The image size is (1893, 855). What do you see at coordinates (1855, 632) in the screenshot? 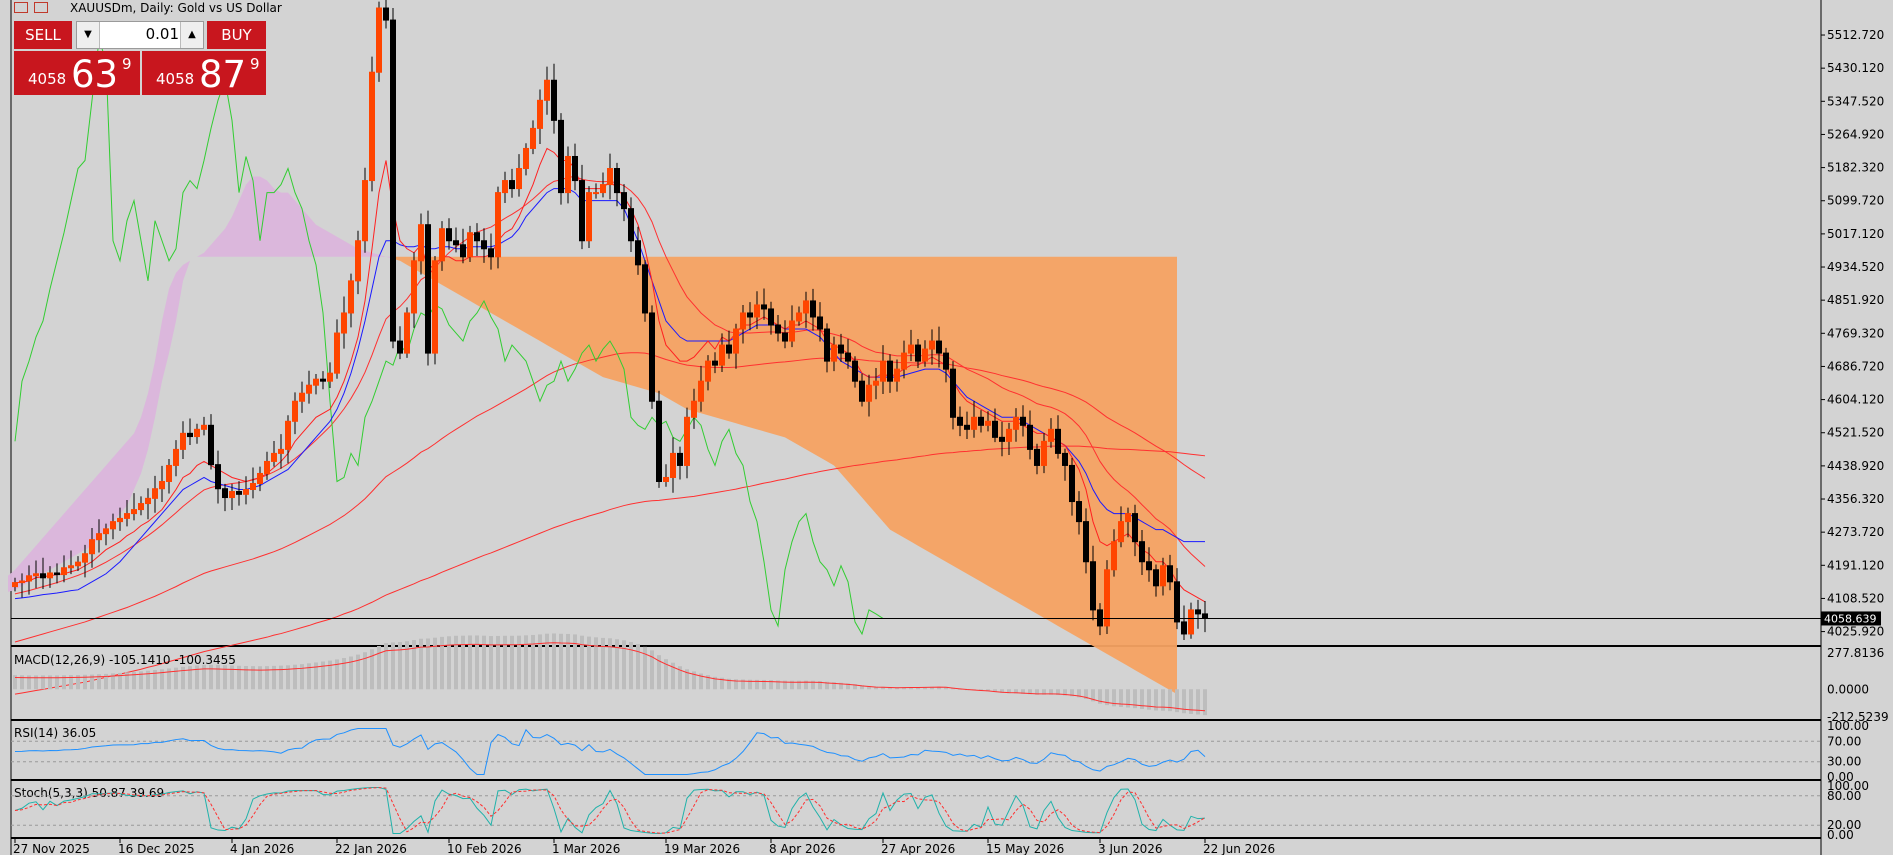
I see `price-axis-label: 4025.920` at bounding box center [1855, 632].